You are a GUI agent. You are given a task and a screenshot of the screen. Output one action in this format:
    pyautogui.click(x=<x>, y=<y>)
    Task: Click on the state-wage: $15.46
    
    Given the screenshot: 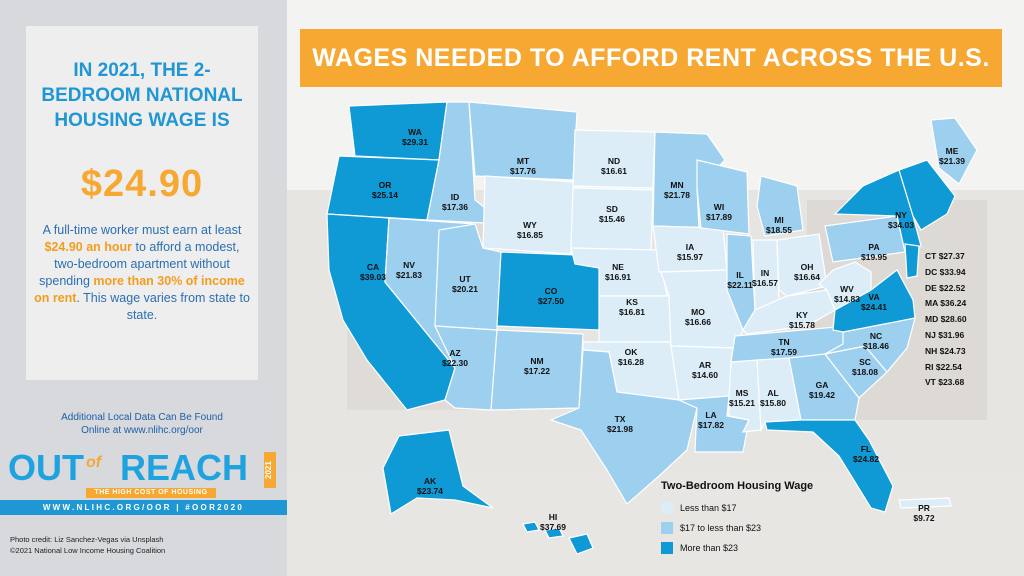 What is the action you would take?
    pyautogui.click(x=612, y=219)
    